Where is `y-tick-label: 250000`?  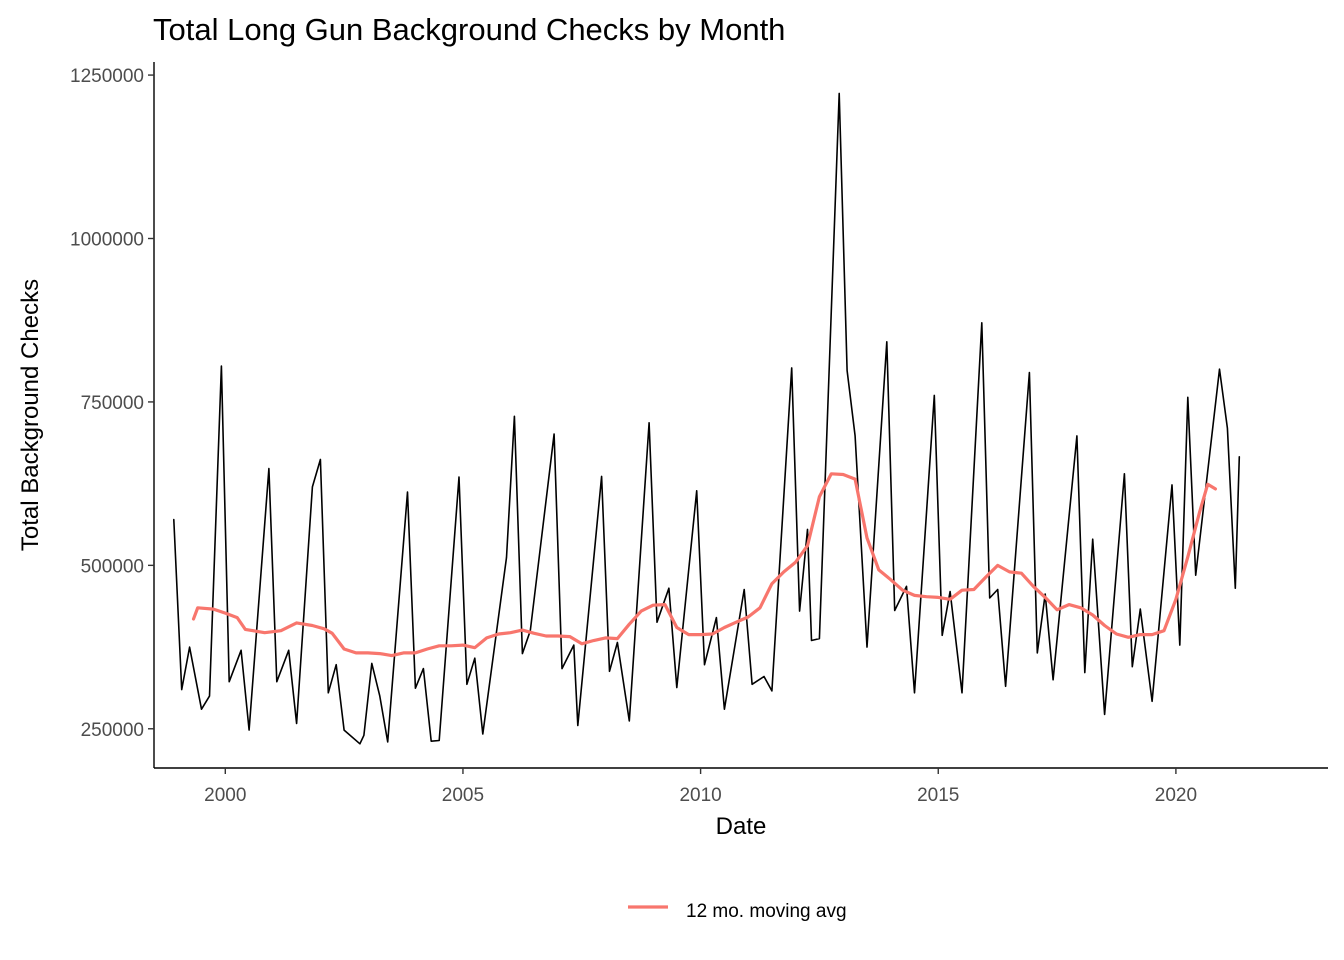 y-tick-label: 250000 is located at coordinates (112, 730).